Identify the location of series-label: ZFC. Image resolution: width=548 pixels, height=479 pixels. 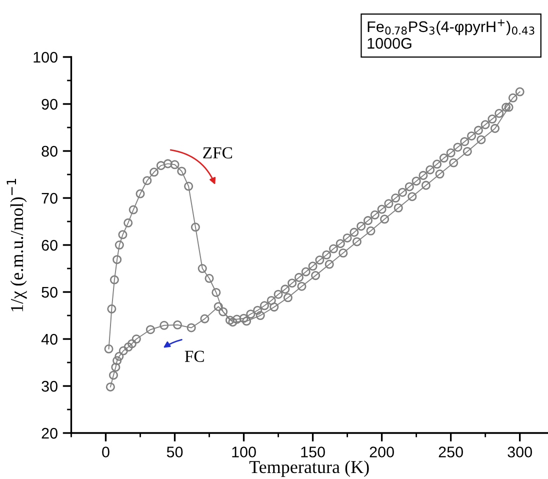
(217, 152).